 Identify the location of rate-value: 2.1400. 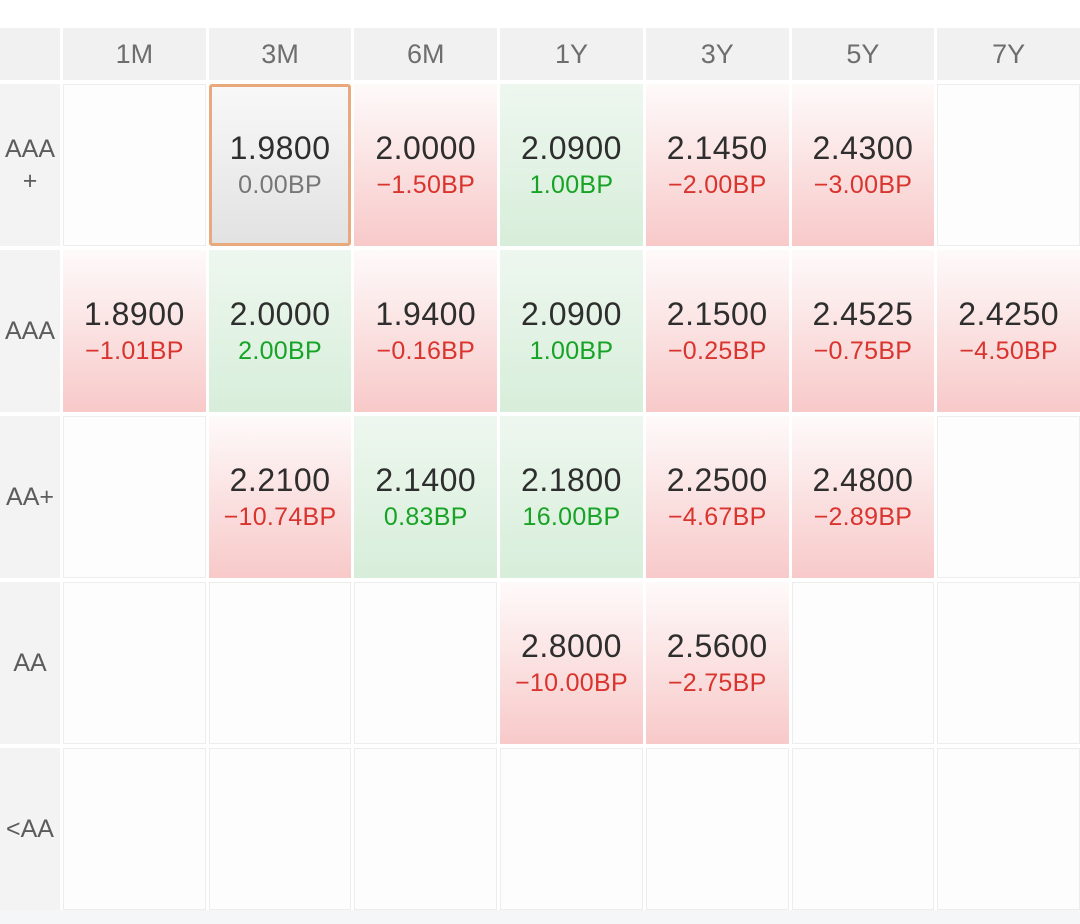
(426, 480).